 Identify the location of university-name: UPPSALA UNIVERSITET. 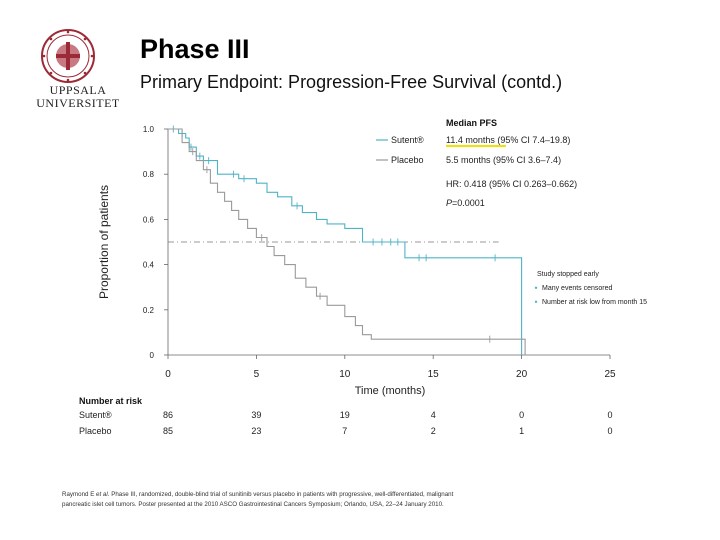
(78, 97).